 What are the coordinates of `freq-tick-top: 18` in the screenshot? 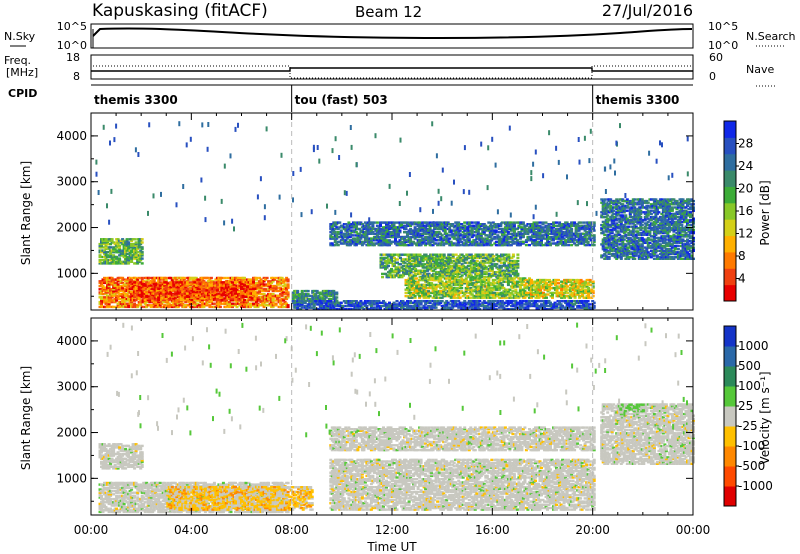 It's located at (73, 57).